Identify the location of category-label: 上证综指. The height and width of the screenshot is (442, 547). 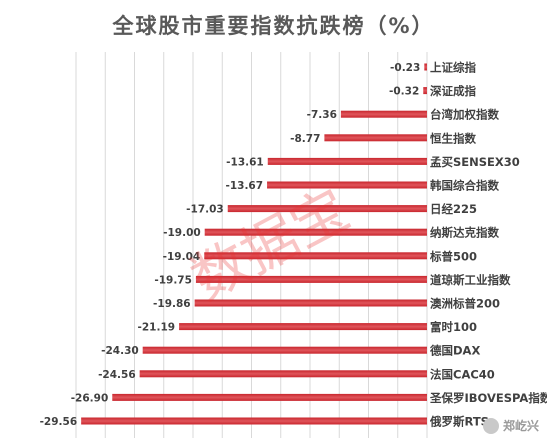
(453, 68).